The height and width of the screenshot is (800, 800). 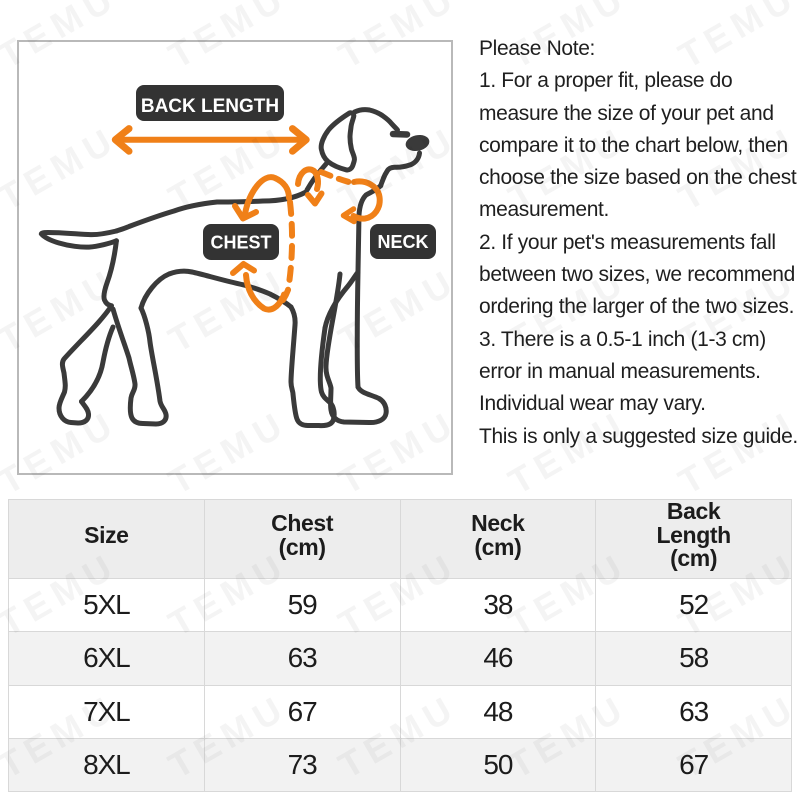 What do you see at coordinates (402, 242) in the screenshot?
I see `svg-text: NECK` at bounding box center [402, 242].